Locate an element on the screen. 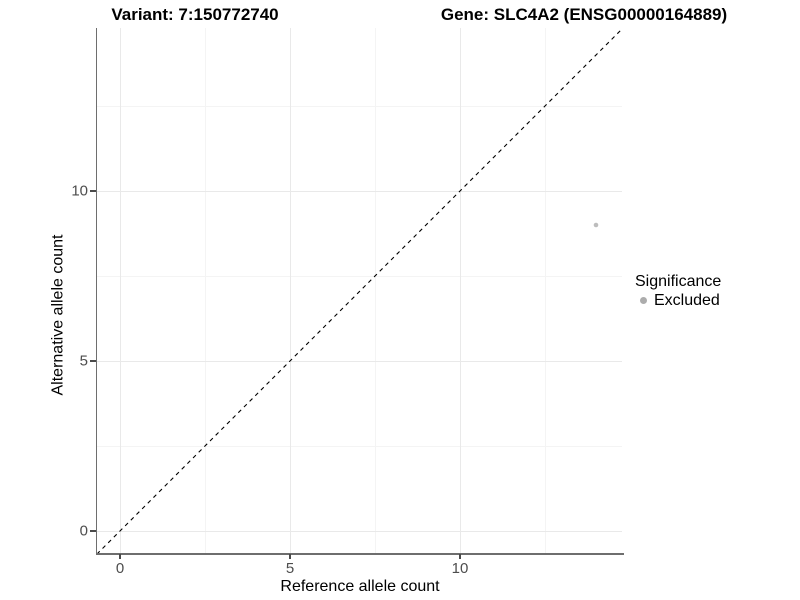 This screenshot has width=800, height=600. variant-title: Variant: 7:150772740 is located at coordinates (195, 14).